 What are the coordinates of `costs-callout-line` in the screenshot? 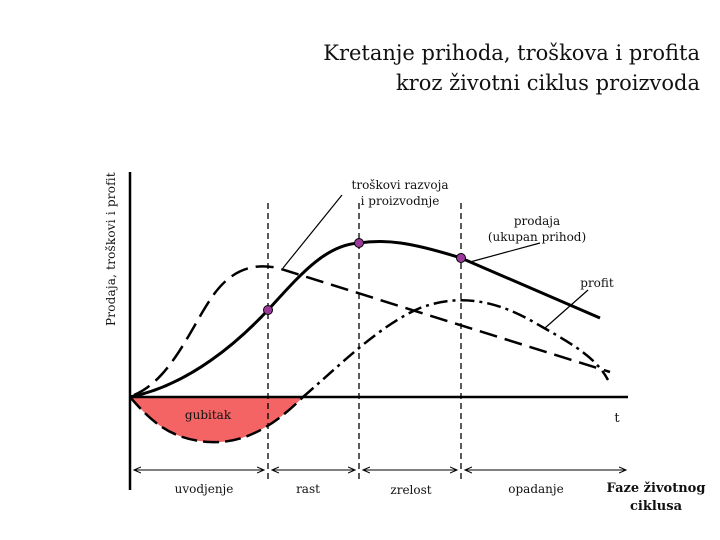 It's located at (312, 231).